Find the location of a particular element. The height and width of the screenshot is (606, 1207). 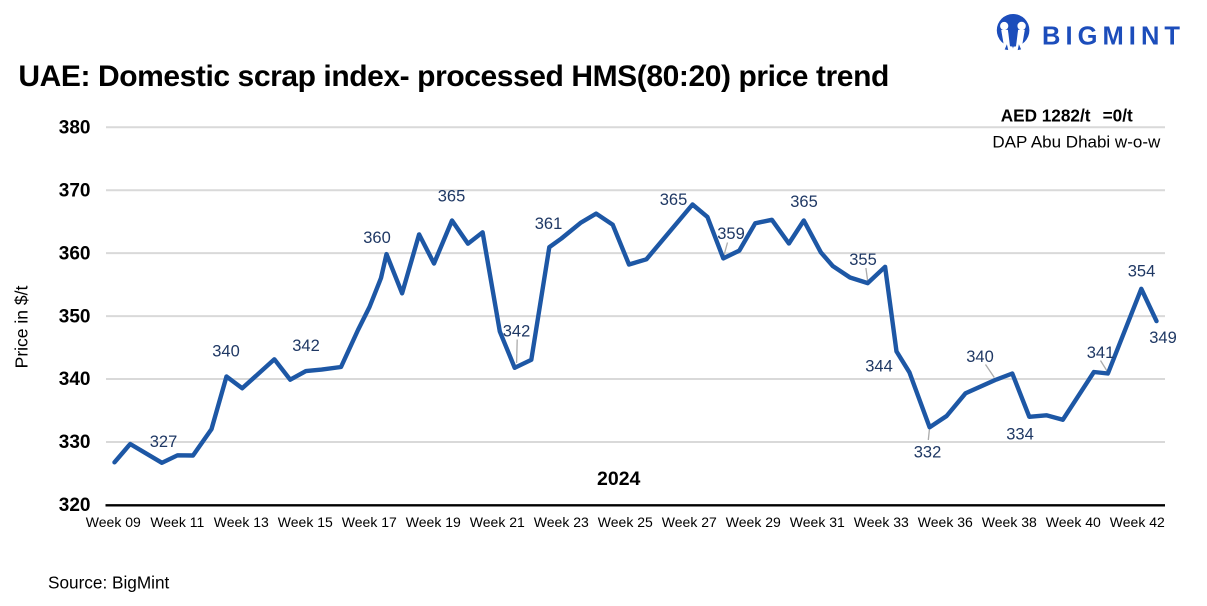

svg-text: Week 29 is located at coordinates (753, 522).